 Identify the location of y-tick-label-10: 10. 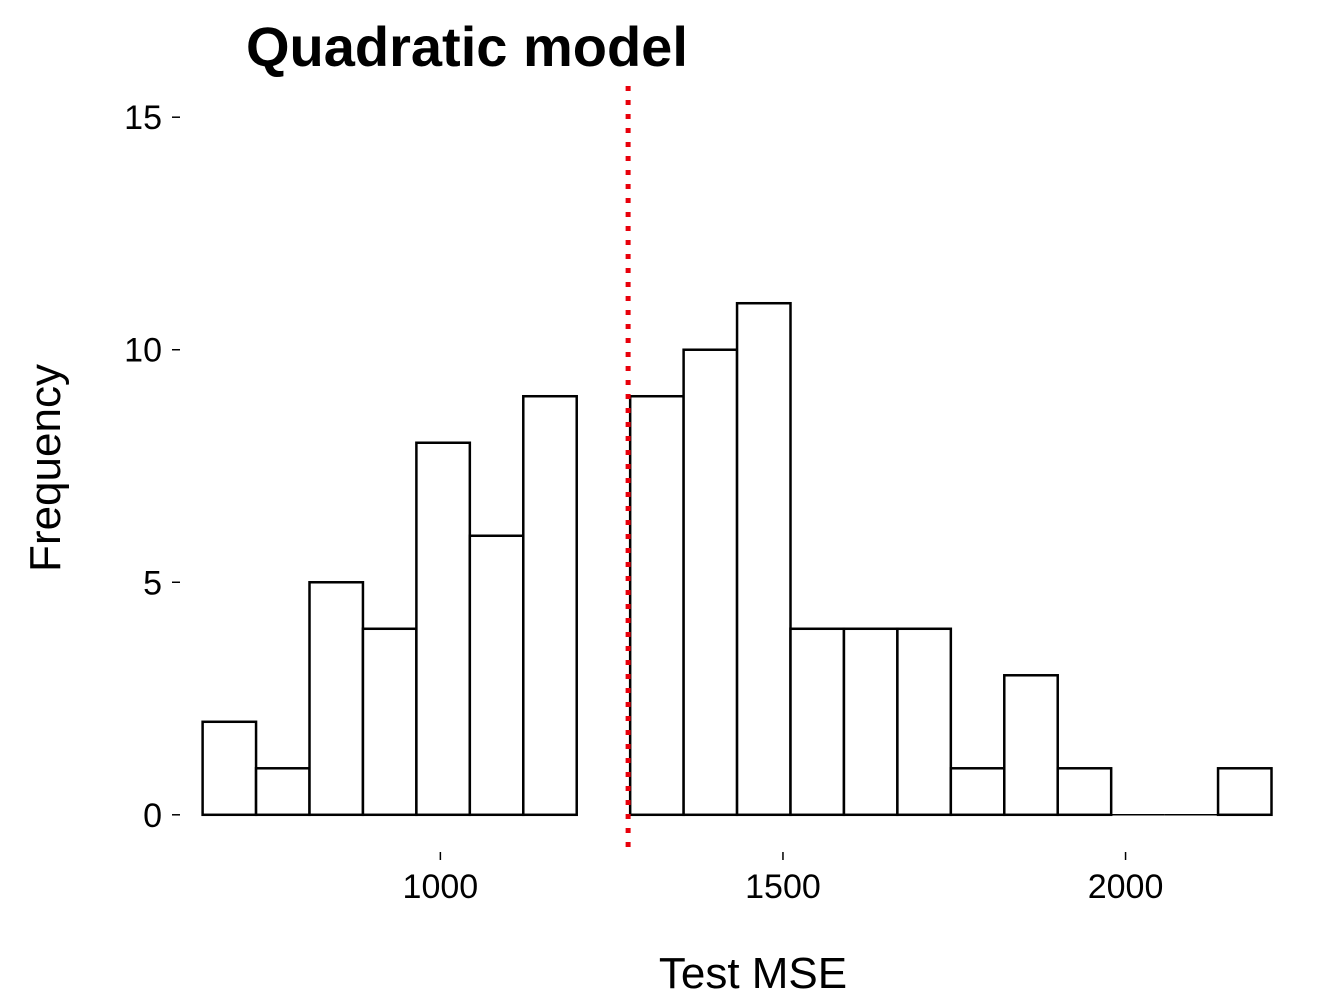
(143, 351).